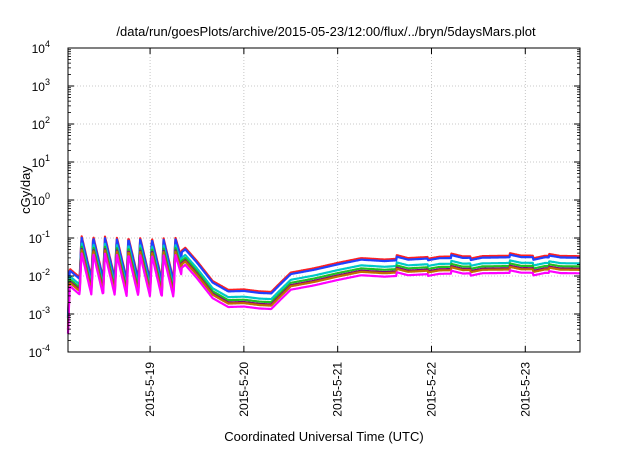 The height and width of the screenshot is (453, 640). What do you see at coordinates (338, 389) in the screenshot?
I see `x-tick-label: 2015-5-21` at bounding box center [338, 389].